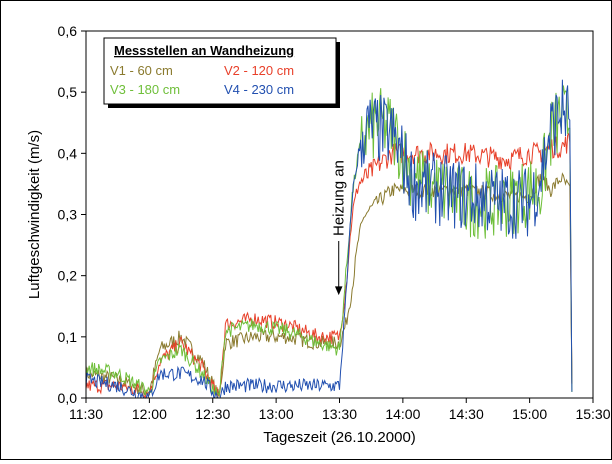 This screenshot has width=612, height=464. What do you see at coordinates (276, 414) in the screenshot?
I see `x-tick-label: 13:00` at bounding box center [276, 414].